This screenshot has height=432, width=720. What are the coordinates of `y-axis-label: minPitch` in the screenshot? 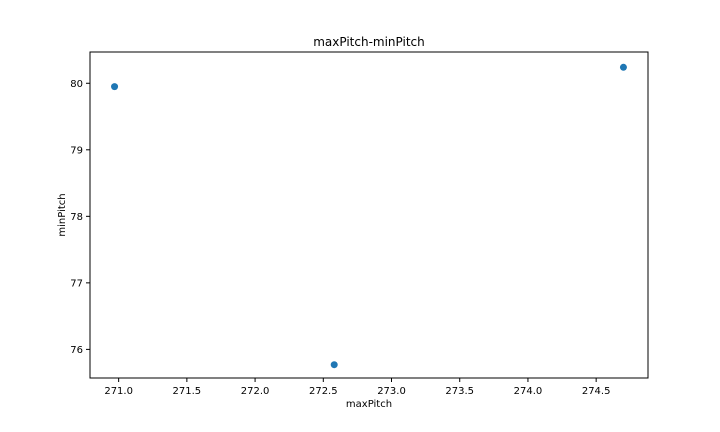 It's located at (62, 214).